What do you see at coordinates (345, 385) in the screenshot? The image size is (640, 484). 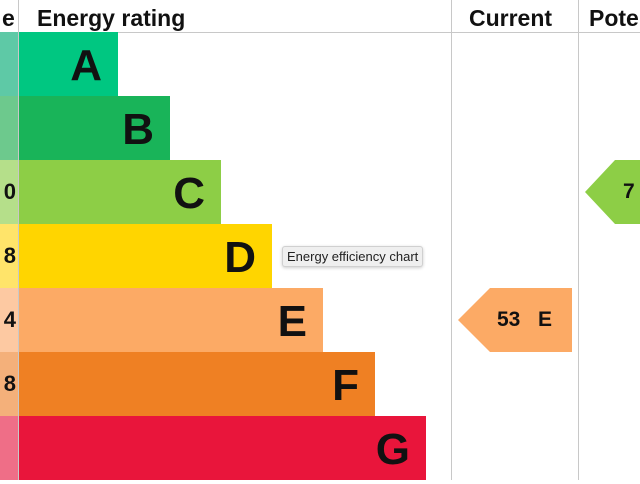 I see `rating-letter: F` at bounding box center [345, 385].